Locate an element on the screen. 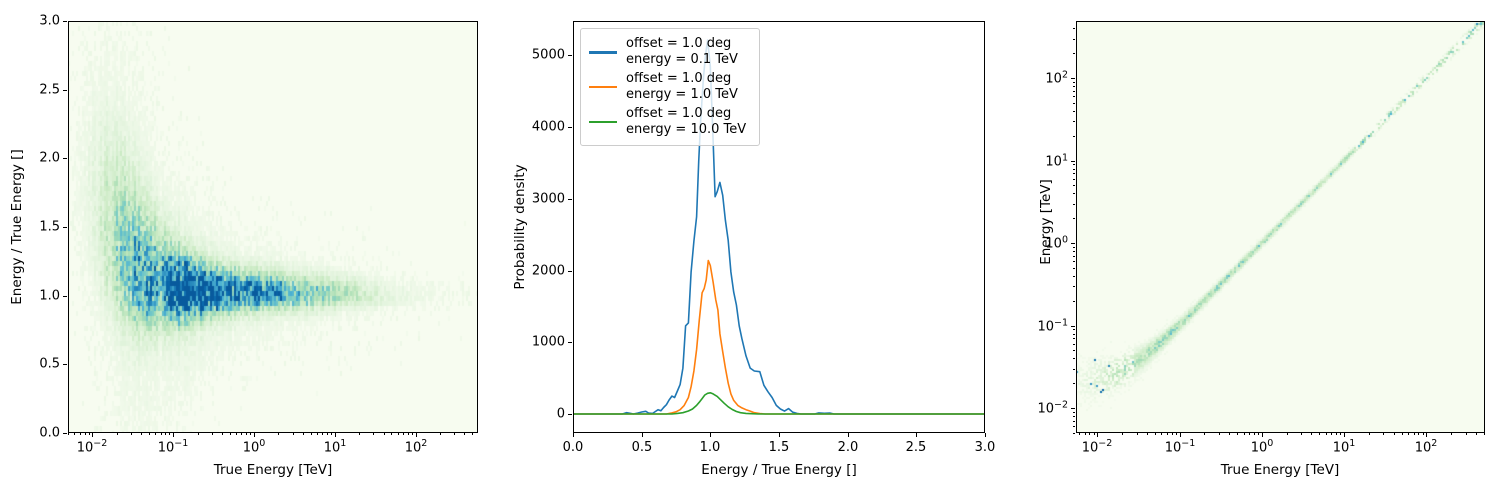 This screenshot has width=1500, height=500. legend-label: energy = 0.1 TeV is located at coordinates (682, 60).